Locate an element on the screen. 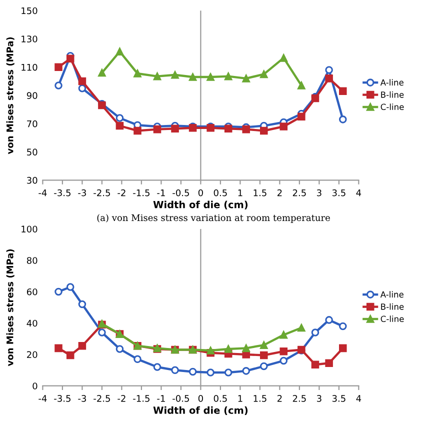 This screenshot has width=427, height=424. y-tick-label: 60 is located at coordinates (32, 292).